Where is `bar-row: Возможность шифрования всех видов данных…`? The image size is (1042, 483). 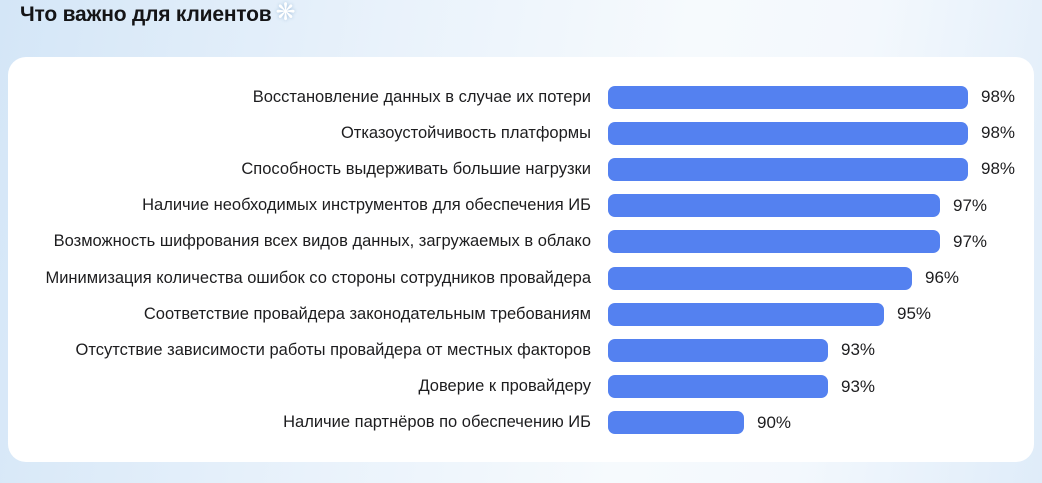 bar-row: Возможность шифрования всех видов данных… is located at coordinates (521, 242).